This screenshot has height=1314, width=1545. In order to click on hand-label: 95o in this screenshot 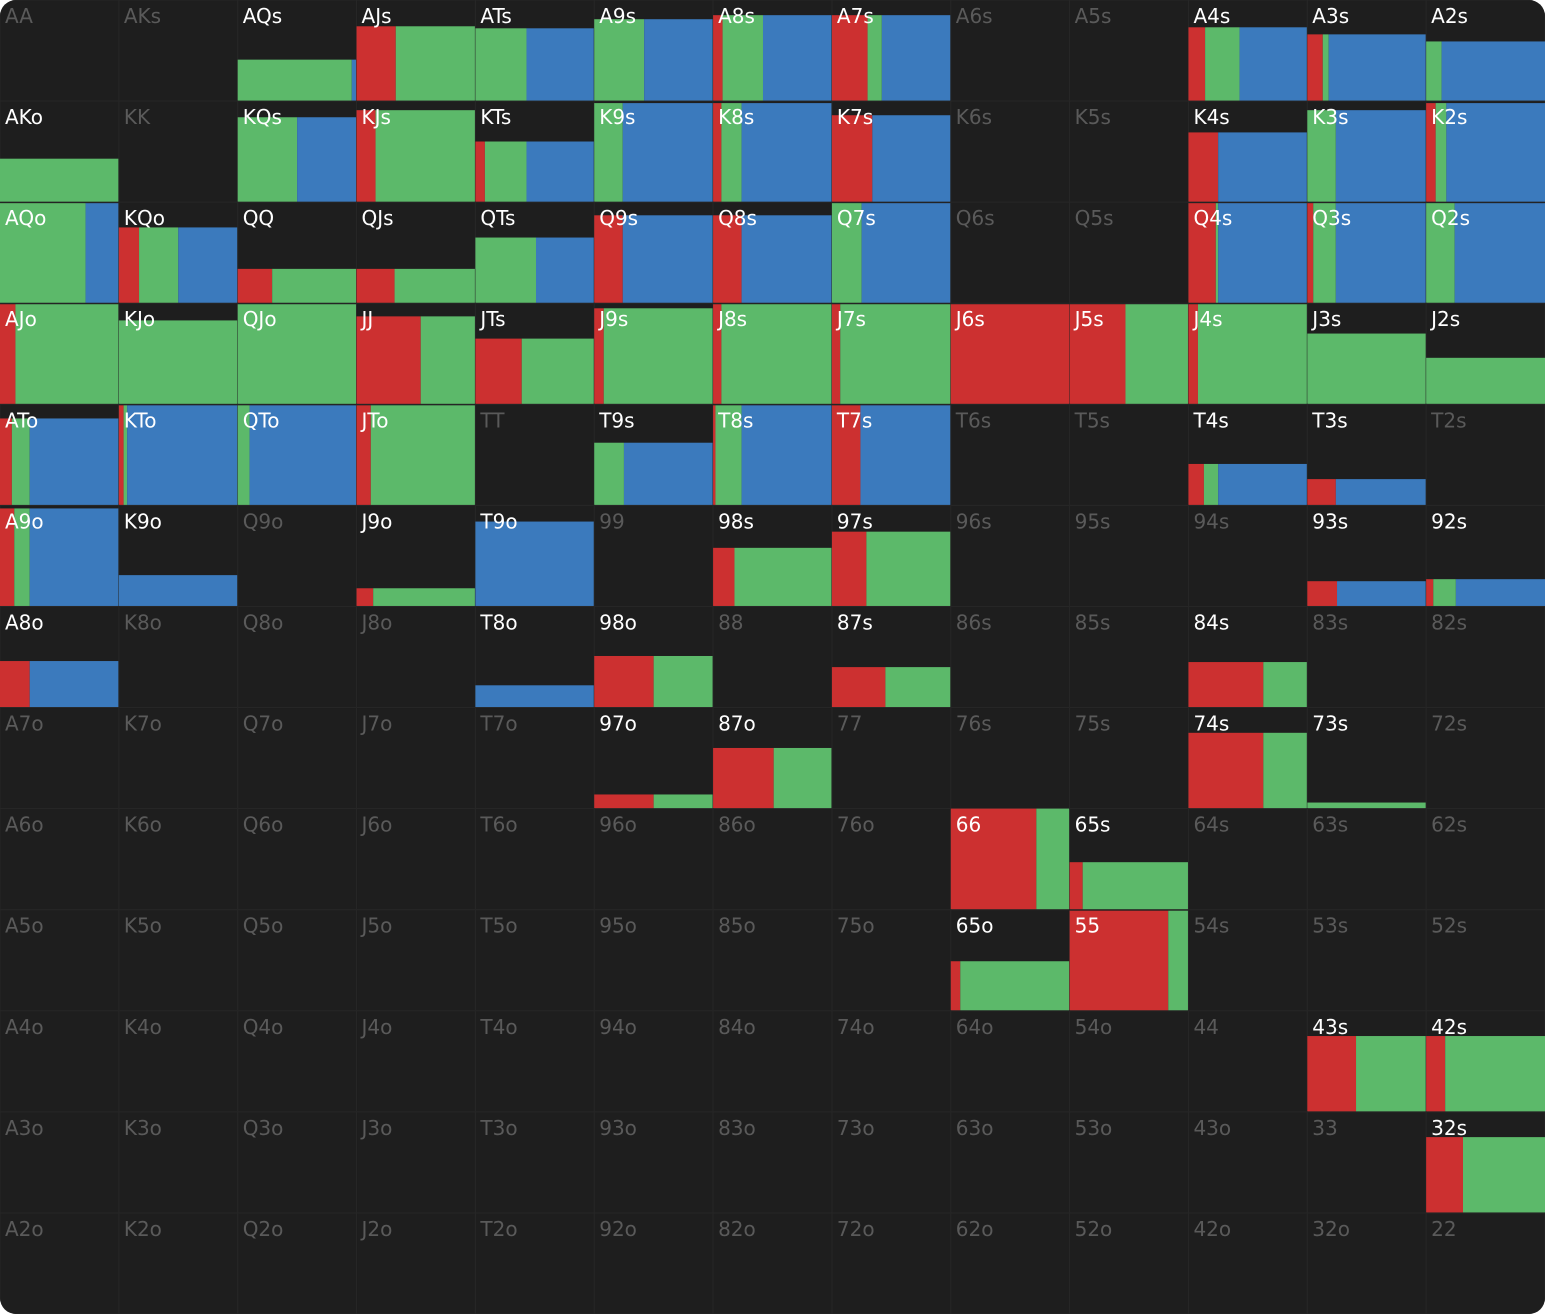, I will do `click(618, 926)`.